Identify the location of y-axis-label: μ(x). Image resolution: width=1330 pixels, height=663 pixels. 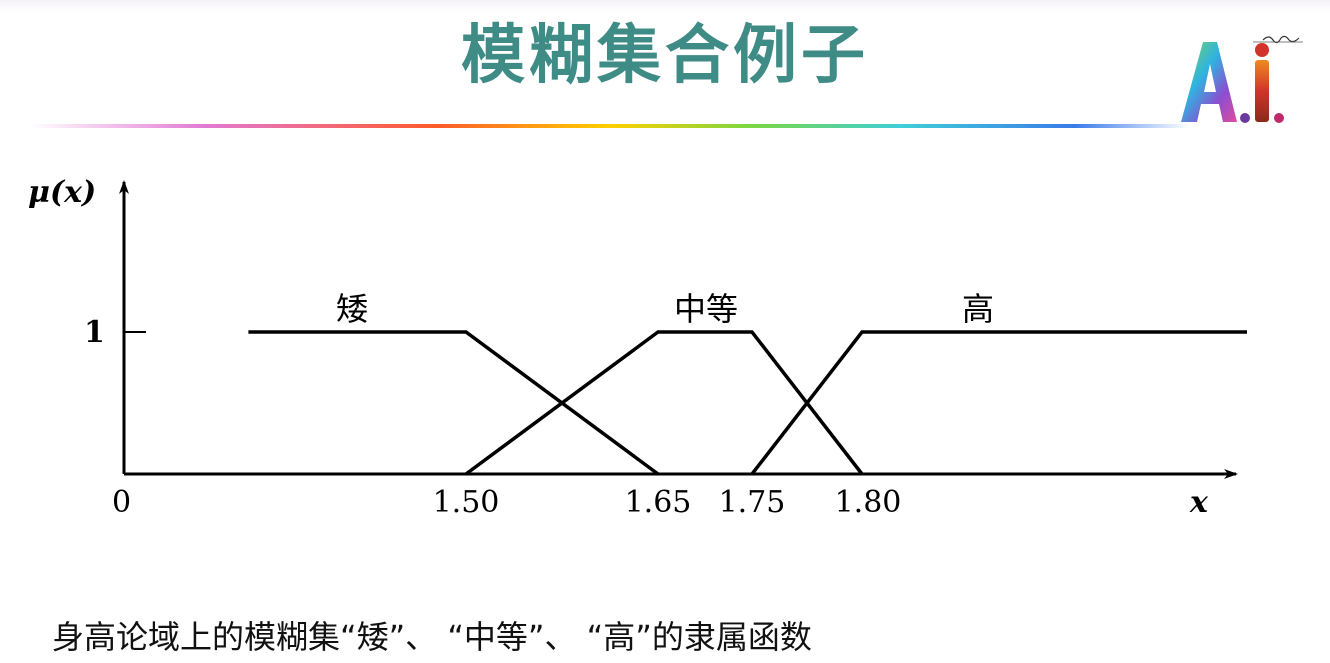
(62, 192).